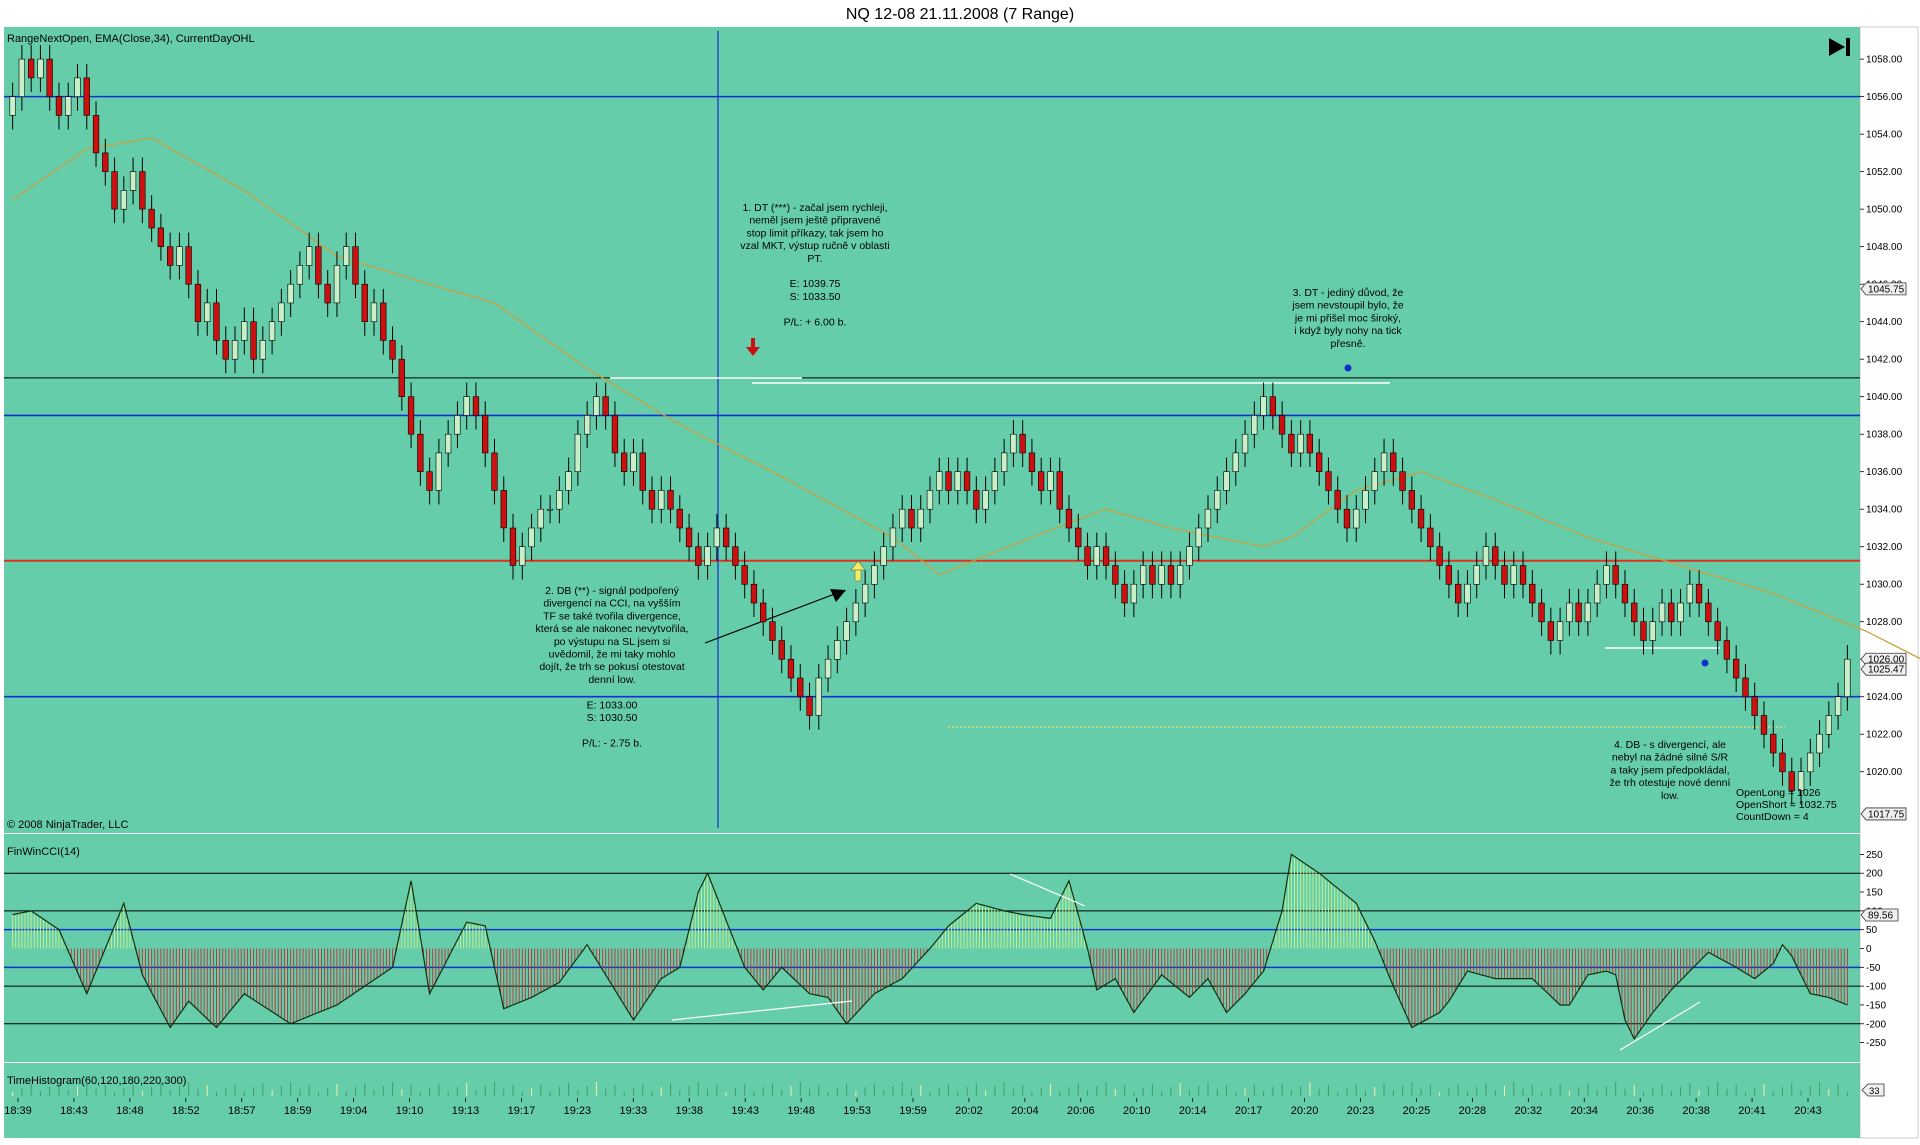 This screenshot has width=1920, height=1145. Describe the element at coordinates (814, 208) in the screenshot. I see `note-line: 1. DT (***) - začal jsem rychleji,` at that location.